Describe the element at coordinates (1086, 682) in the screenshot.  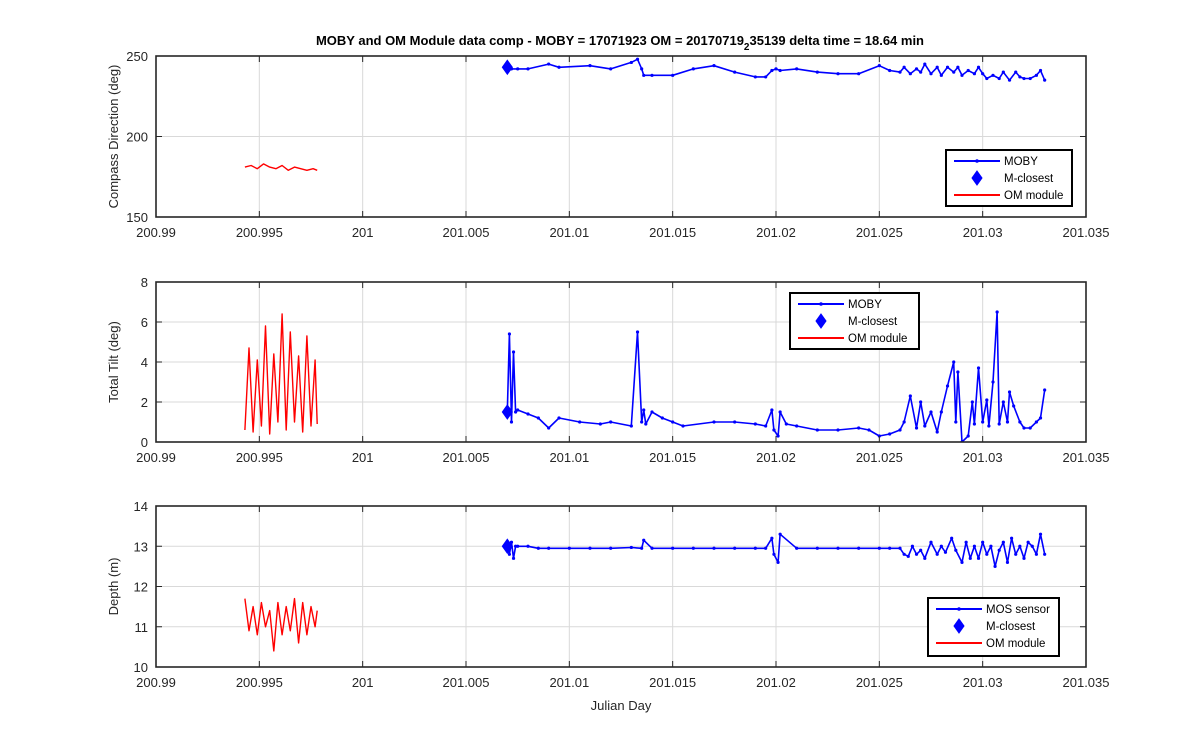
I see `x-tick-label: 201.035` at that location.